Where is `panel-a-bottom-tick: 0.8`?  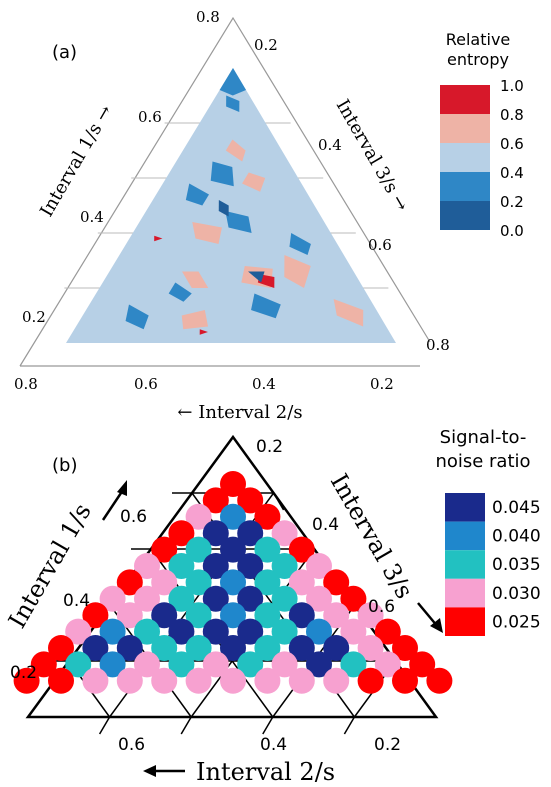
panel-a-bottom-tick: 0.8 is located at coordinates (26, 384).